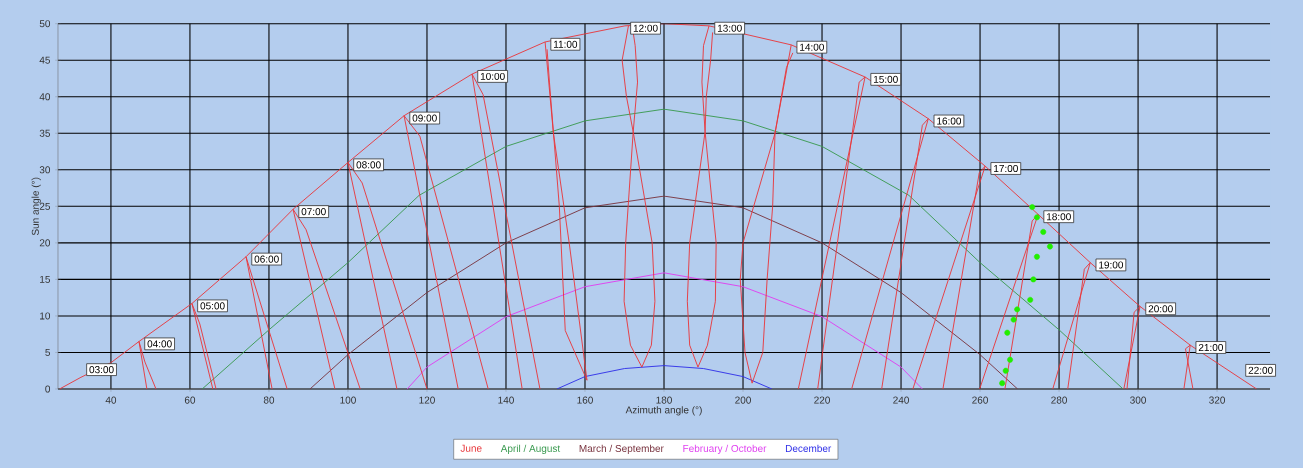 The image size is (1303, 468). I want to click on annotation: 21:00, so click(1210, 347).